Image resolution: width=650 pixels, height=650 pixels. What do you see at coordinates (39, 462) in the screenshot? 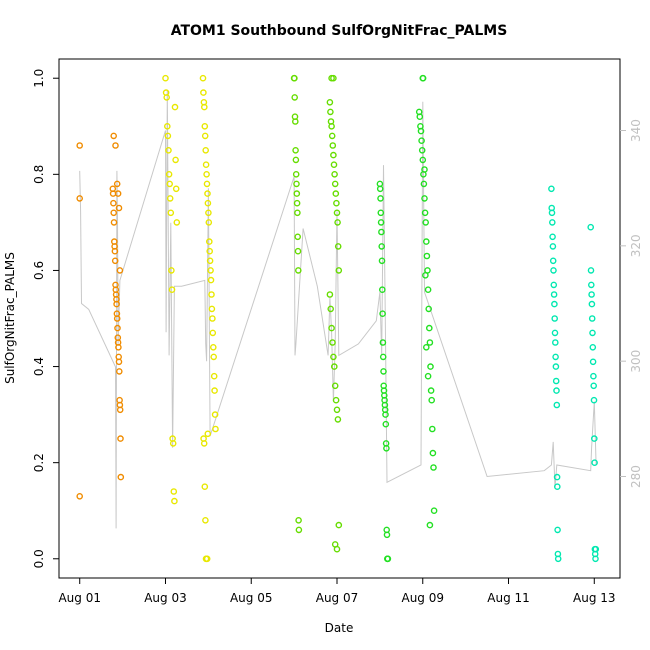
I see `y-tick-label: 0.2` at bounding box center [39, 462].